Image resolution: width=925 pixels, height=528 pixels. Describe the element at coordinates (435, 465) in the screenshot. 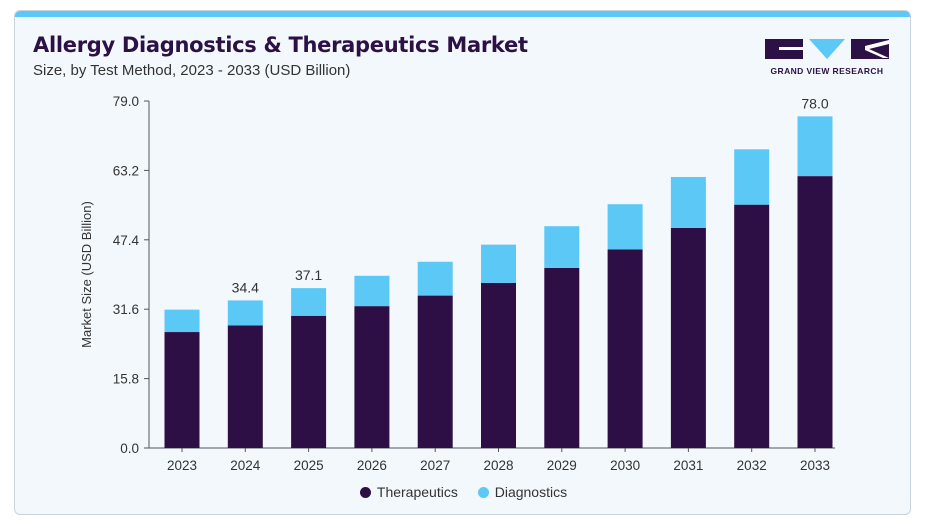

I see `x-tick-label-2027: 2027` at that location.